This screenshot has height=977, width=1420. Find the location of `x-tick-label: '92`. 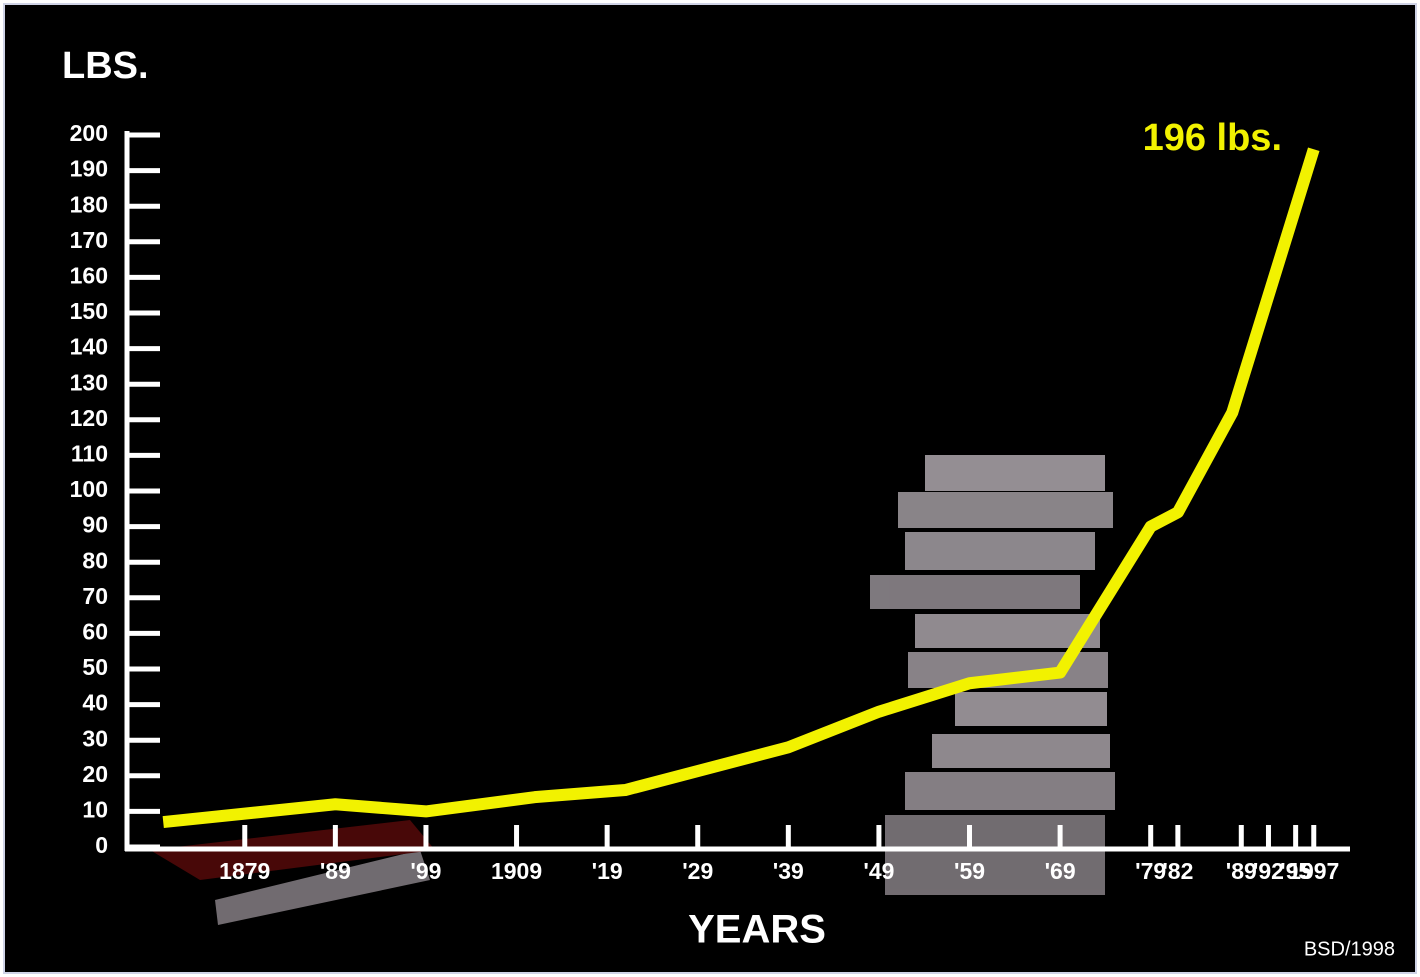

x-tick-label: '92 is located at coordinates (1268, 871).